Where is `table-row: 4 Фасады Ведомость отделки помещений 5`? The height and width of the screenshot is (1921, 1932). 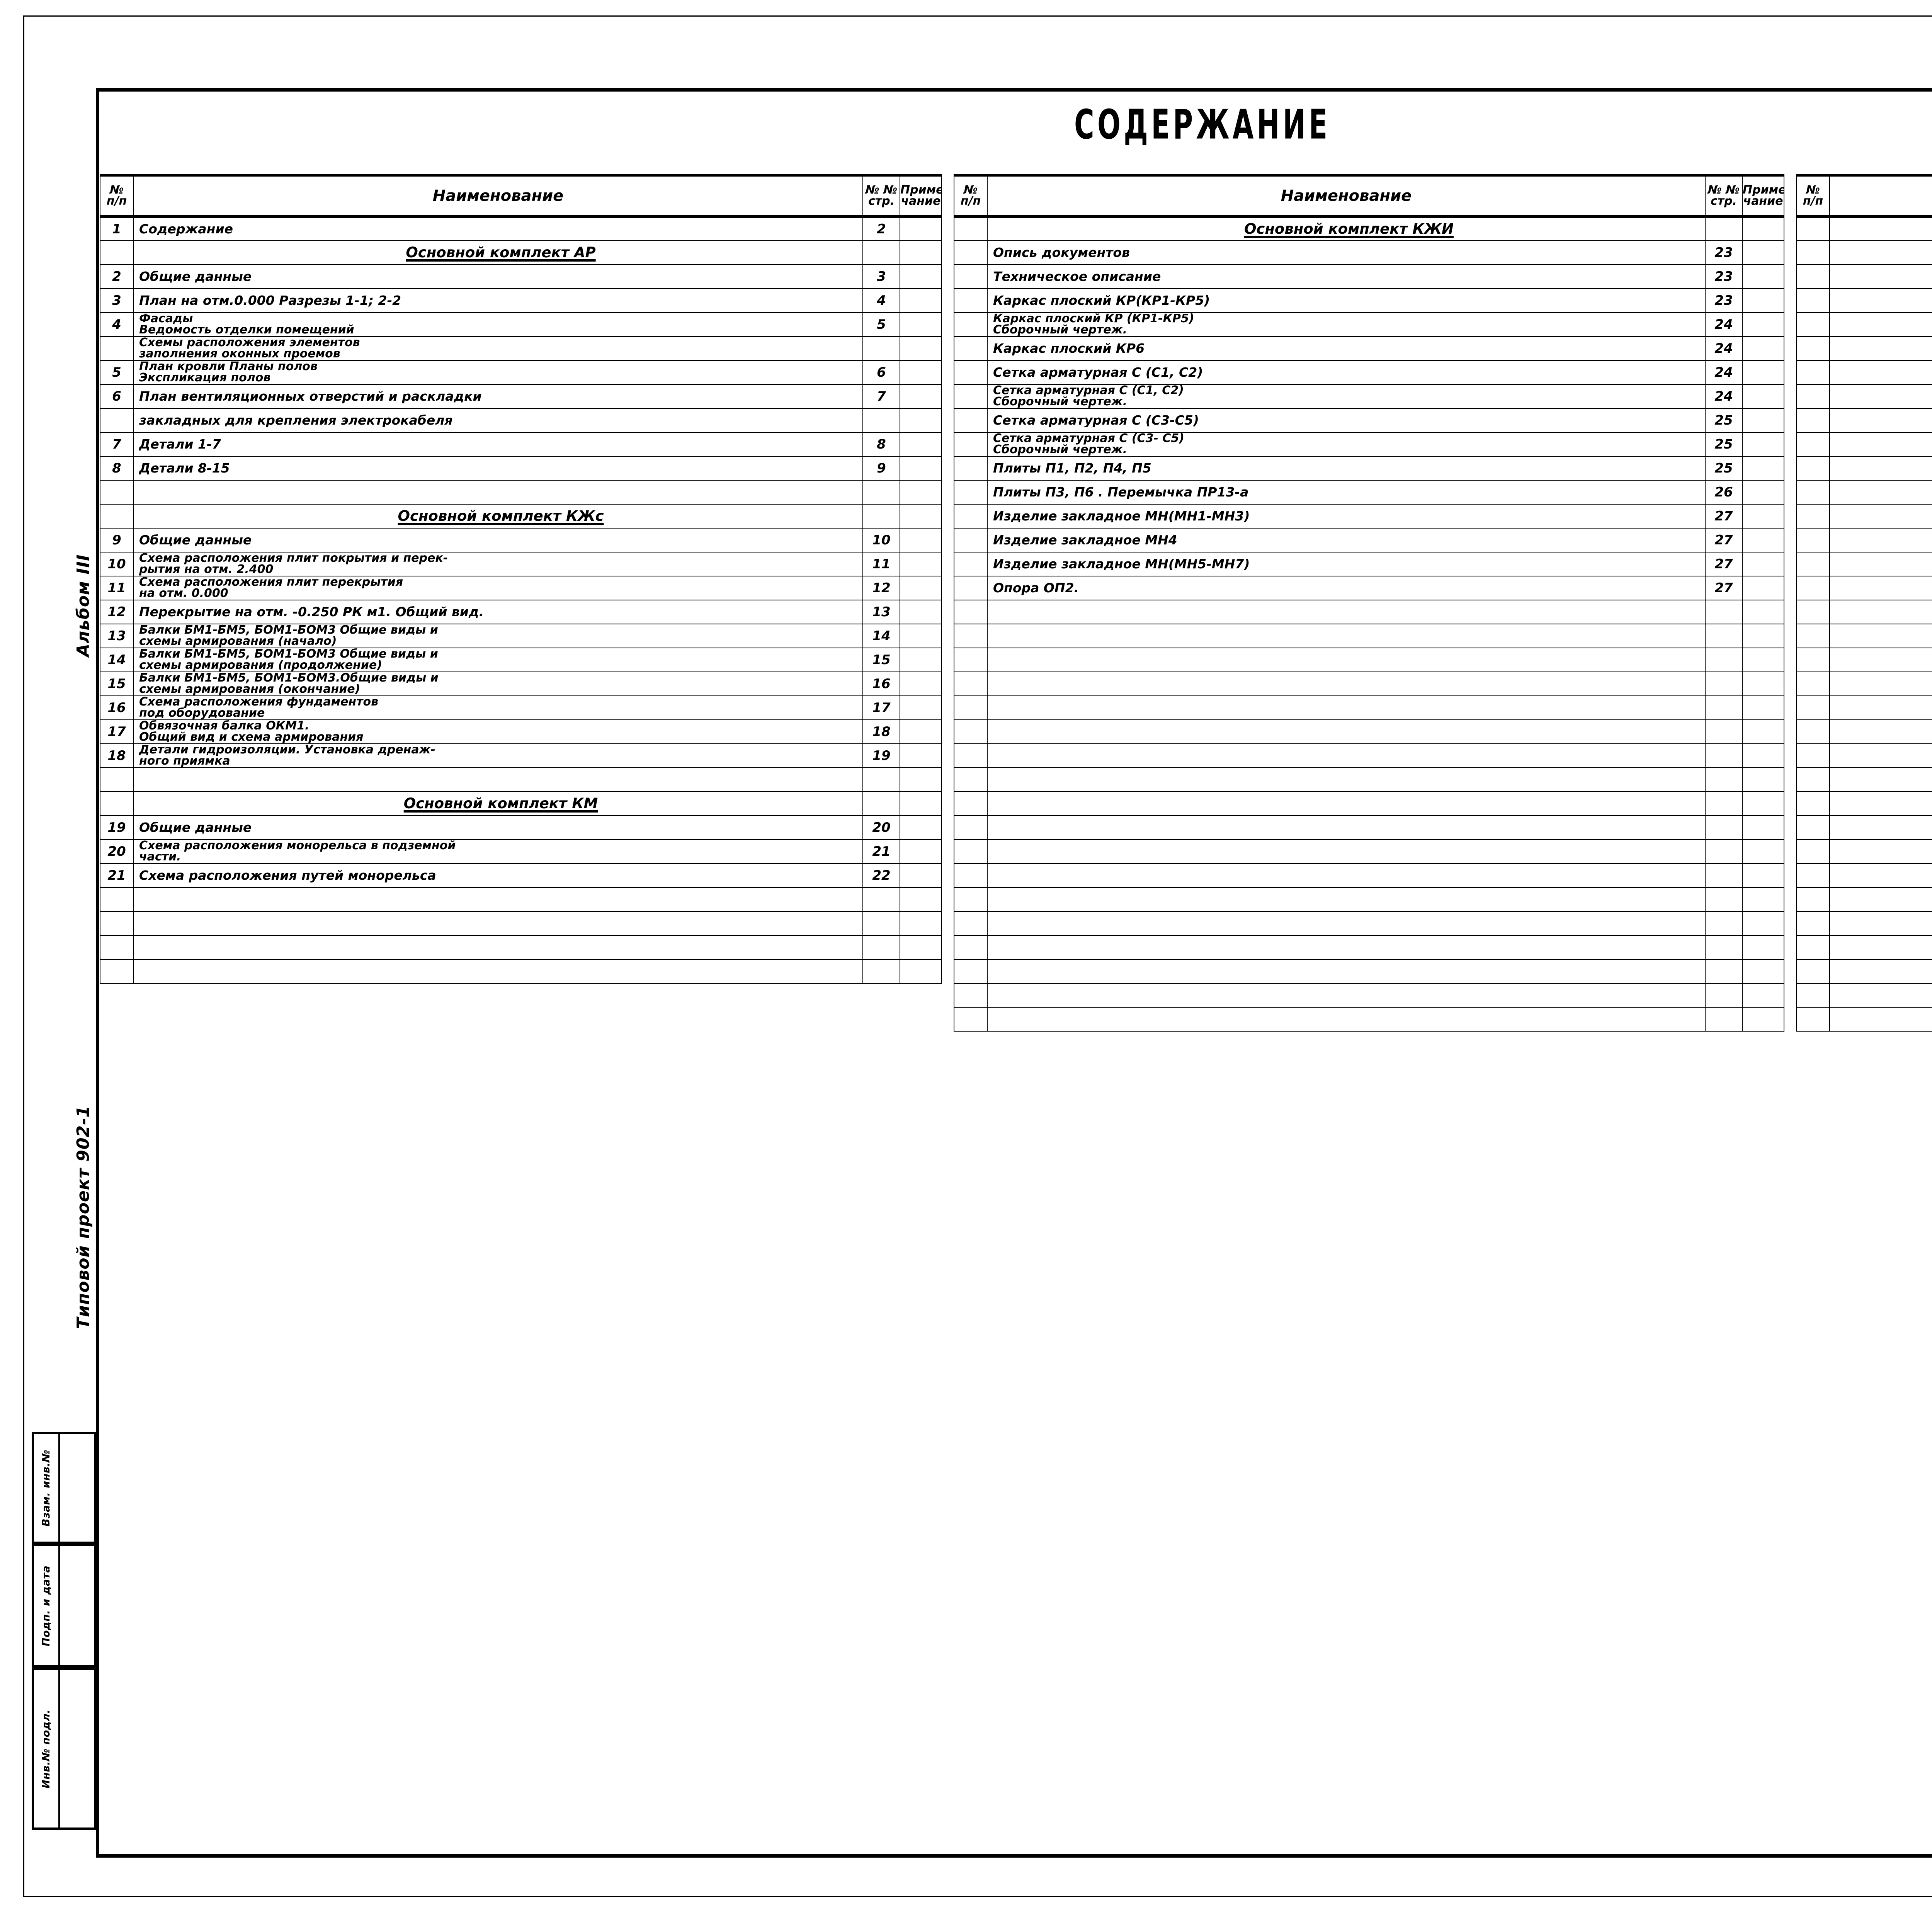 table-row: 4 Фасады Ведомость отделки помещений 5 is located at coordinates (521, 324).